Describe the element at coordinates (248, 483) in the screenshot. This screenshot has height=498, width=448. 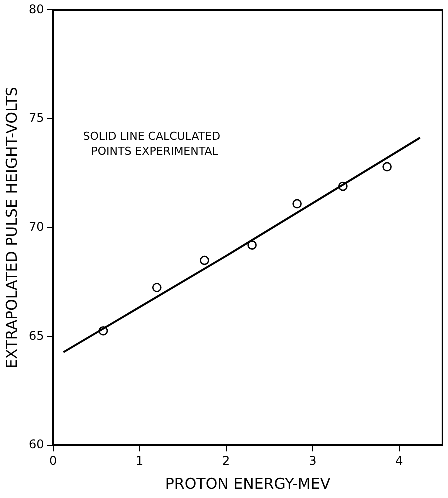
I see `x-axis-title: PROTON ENERGY-MEV` at that location.